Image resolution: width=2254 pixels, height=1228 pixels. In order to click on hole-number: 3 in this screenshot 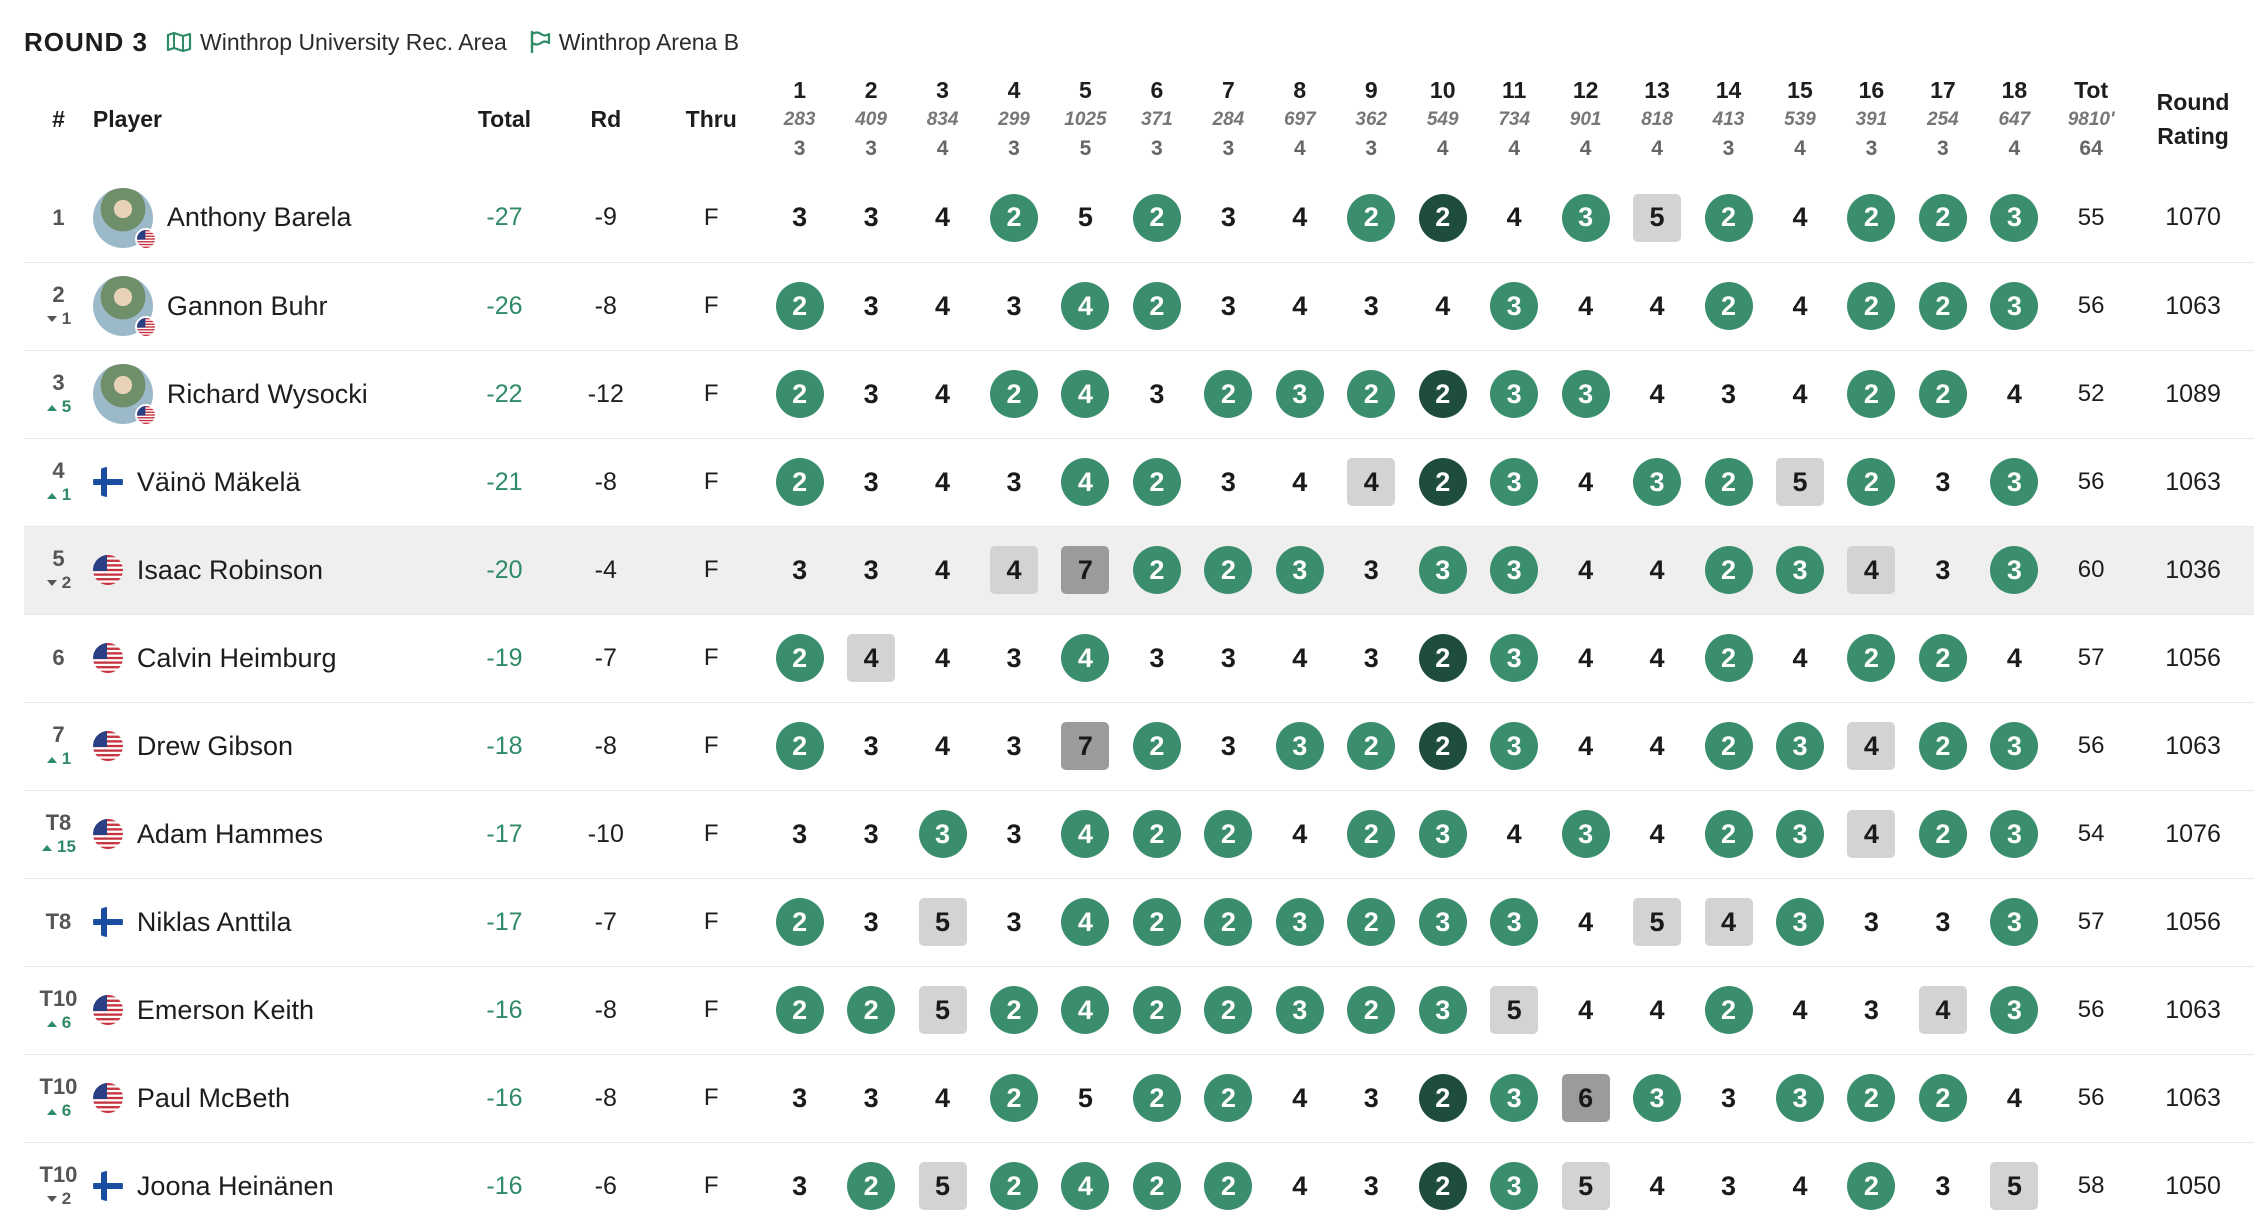, I will do `click(942, 90)`.